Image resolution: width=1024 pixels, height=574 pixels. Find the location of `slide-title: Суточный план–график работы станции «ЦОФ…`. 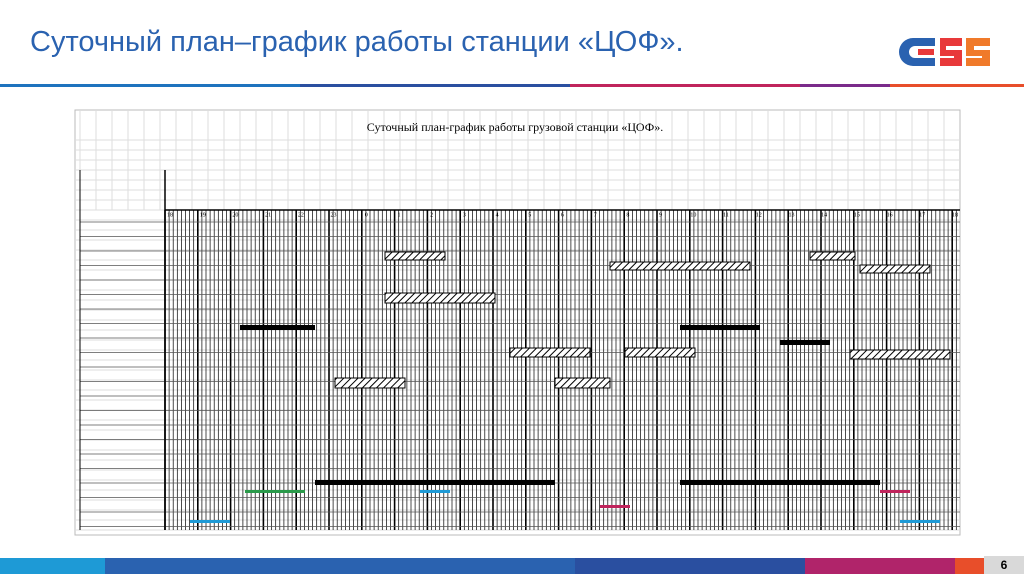

slide-title: Суточный план–график работы станции «ЦОФ… is located at coordinates (357, 42).